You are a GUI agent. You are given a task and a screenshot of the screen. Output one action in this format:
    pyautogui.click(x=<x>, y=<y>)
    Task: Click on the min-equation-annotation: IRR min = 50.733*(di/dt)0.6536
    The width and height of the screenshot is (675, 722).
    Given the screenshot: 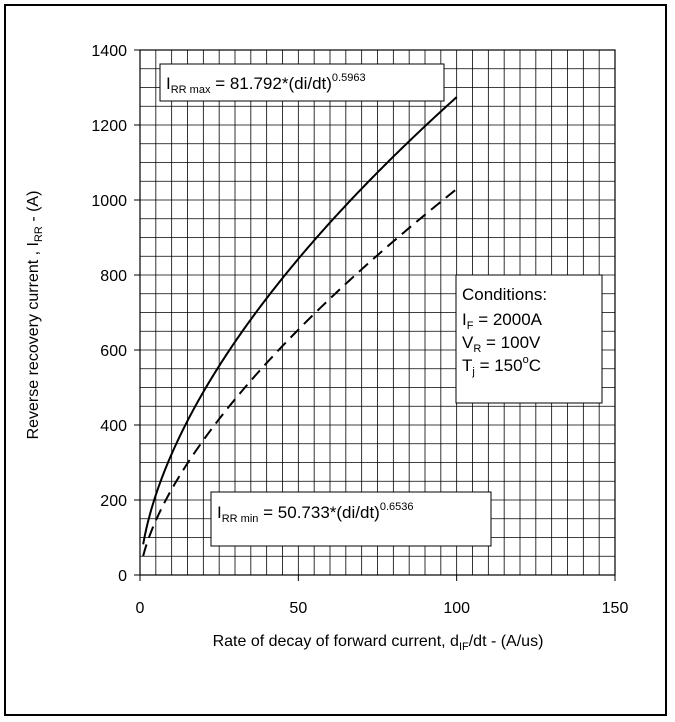 What is the action you would take?
    pyautogui.click(x=351, y=519)
    